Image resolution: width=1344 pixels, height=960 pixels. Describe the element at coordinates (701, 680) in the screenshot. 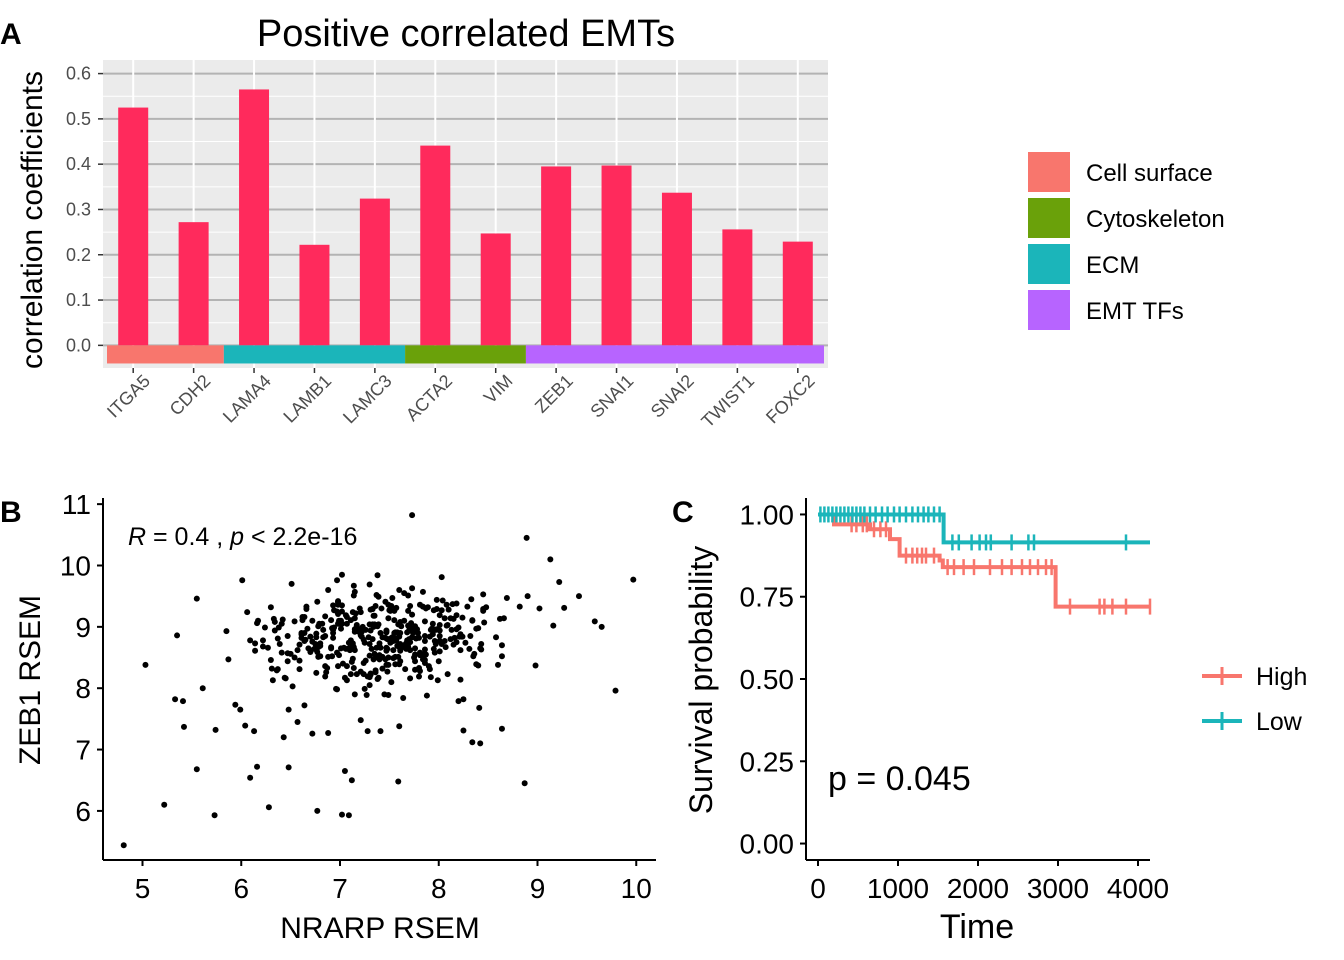

I see `chart-c-y-axis-label: Survival probability` at that location.